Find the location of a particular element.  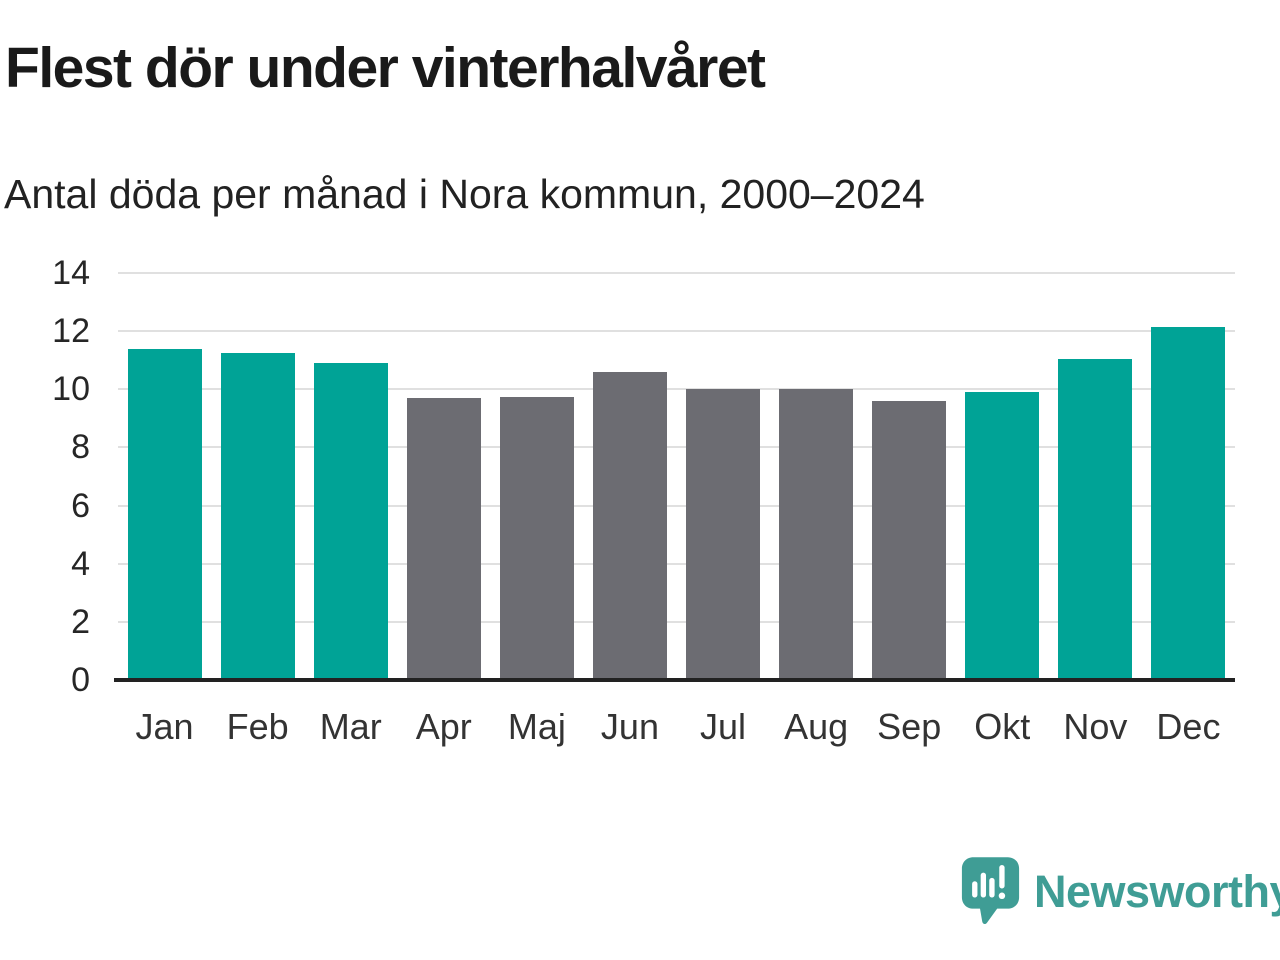

bar-okt is located at coordinates (1002, 536).